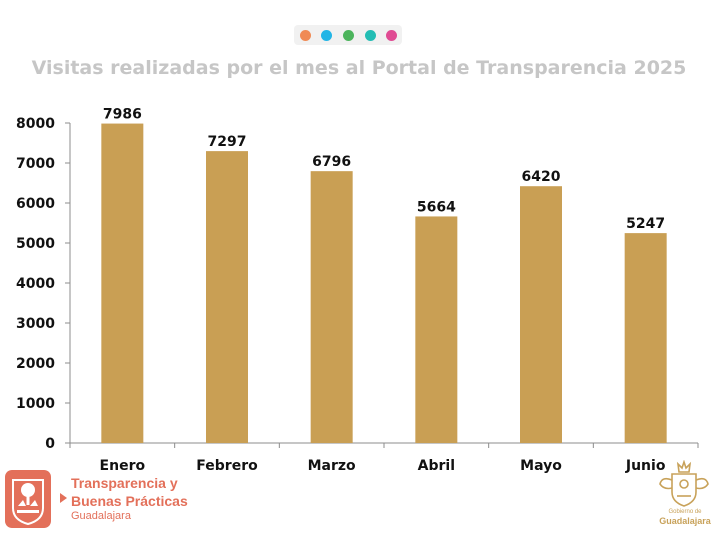 Image resolution: width=718 pixels, height=534 pixels. Describe the element at coordinates (436, 466) in the screenshot. I see `x-tick-label: Abril` at that location.